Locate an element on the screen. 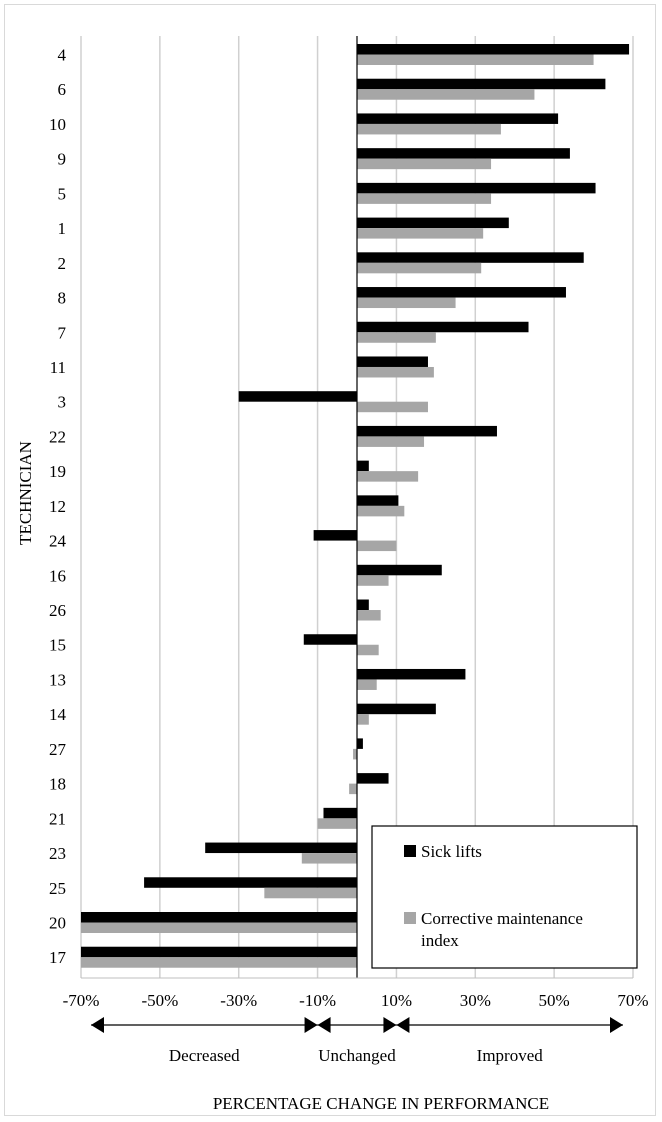  performance-zones: Decreased Unchanged Improved is located at coordinates (357, 1041).